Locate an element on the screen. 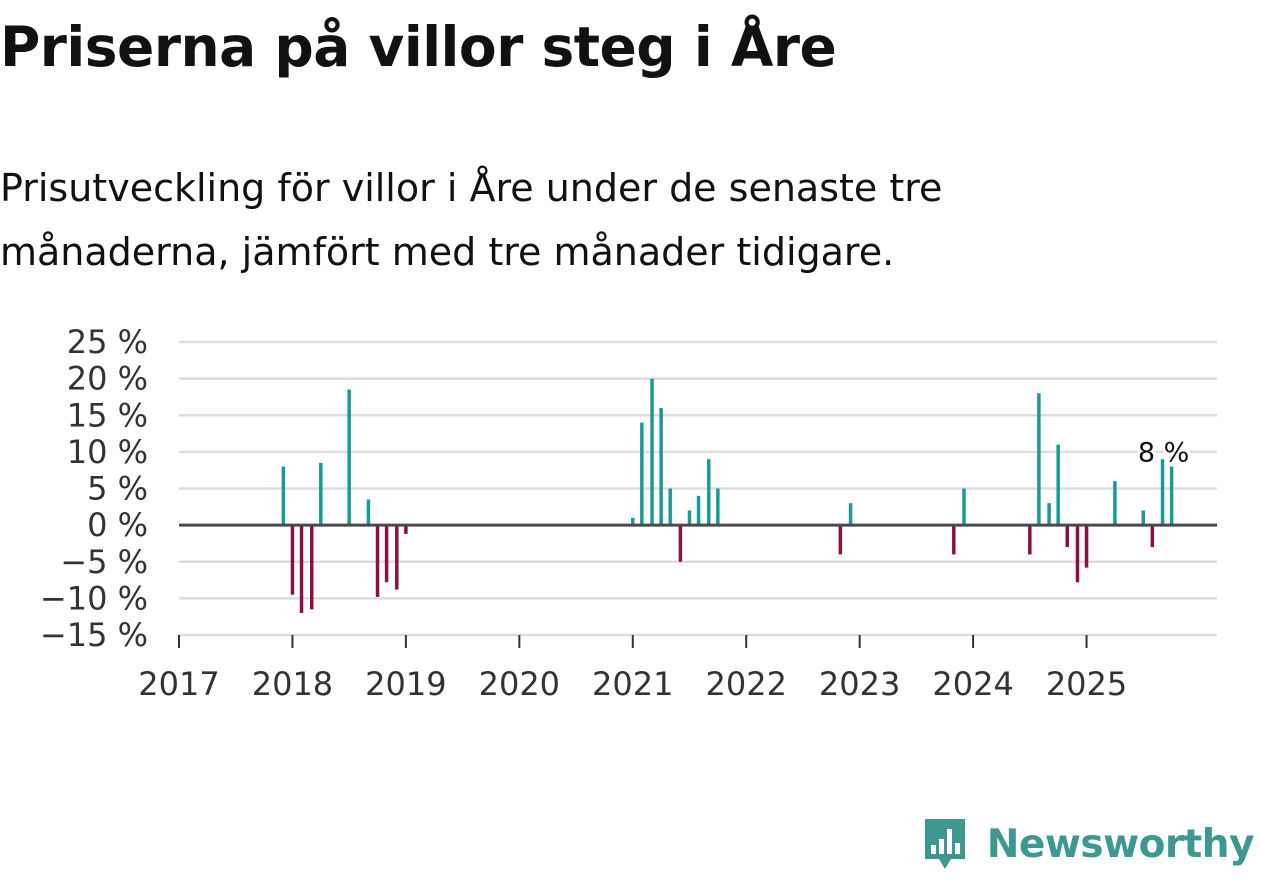 The width and height of the screenshot is (1262, 879). y-tick-label: −10 % is located at coordinates (94, 598).